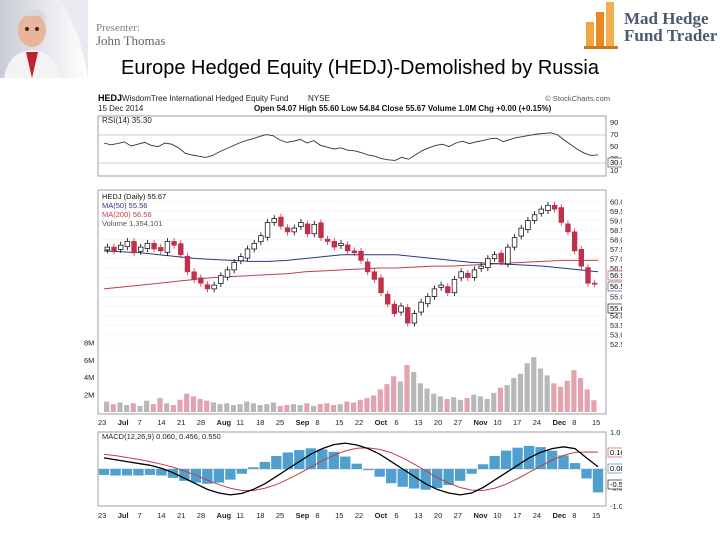 Image resolution: width=720 pixels, height=540 pixels. What do you see at coordinates (181, 422) in the screenshot?
I see `x-tick-label: 21` at bounding box center [181, 422].